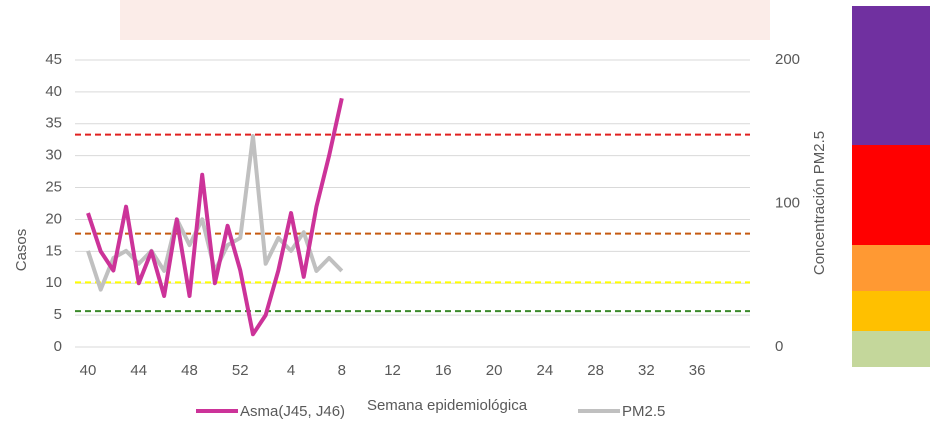 Image resolution: width=932 pixels, height=426 pixels. I want to click on x-tick-label: 20, so click(494, 370).